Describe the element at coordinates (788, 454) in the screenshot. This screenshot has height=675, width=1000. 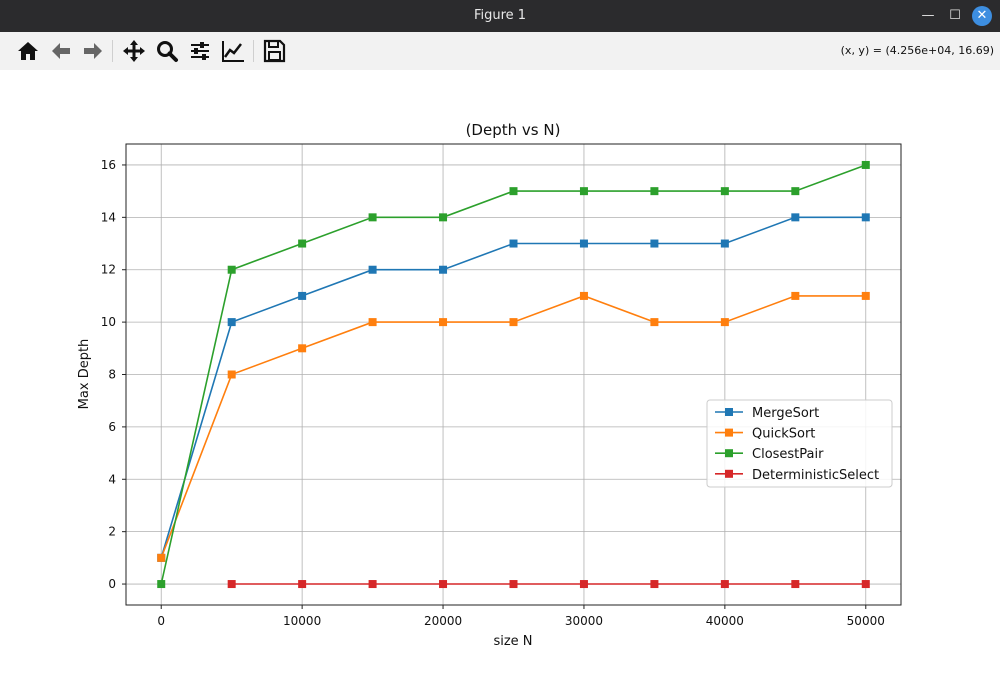
I see `legend-label-closest-pair: ClosestPair` at that location.